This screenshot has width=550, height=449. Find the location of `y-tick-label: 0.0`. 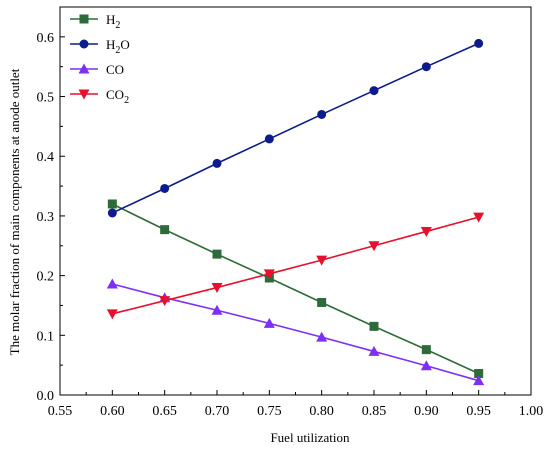

y-tick-label: 0.0 is located at coordinates (46, 396).